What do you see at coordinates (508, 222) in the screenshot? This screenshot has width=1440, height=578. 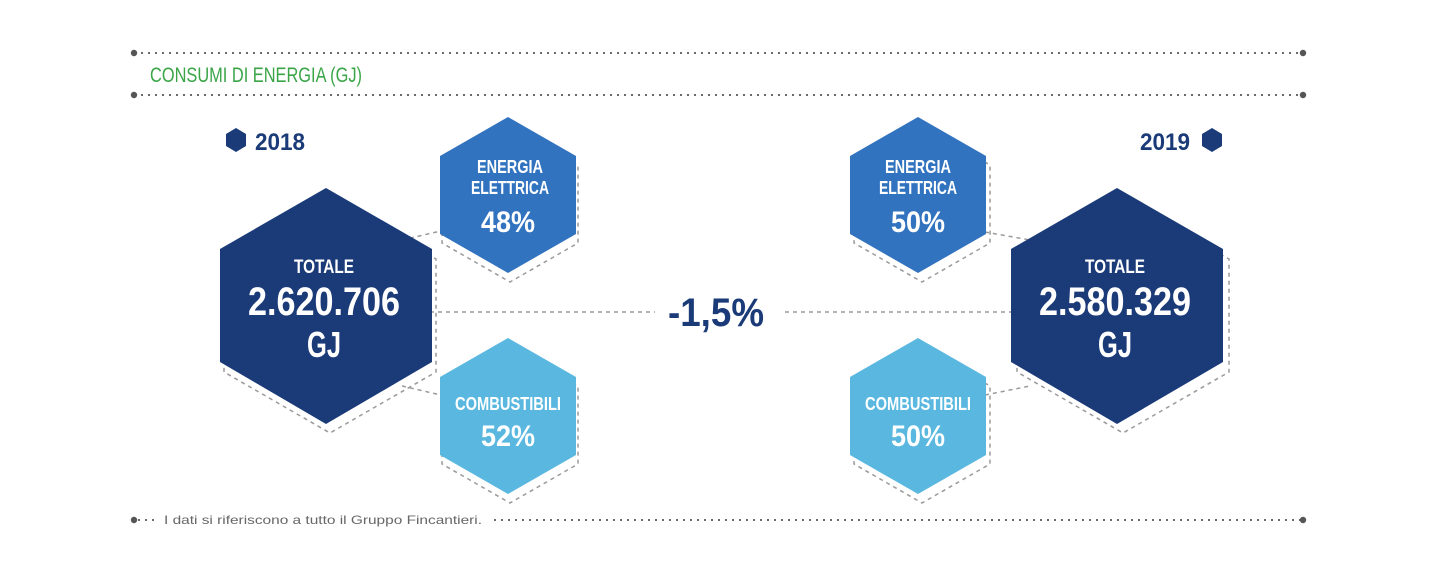 I see `electric-percent: 48%` at bounding box center [508, 222].